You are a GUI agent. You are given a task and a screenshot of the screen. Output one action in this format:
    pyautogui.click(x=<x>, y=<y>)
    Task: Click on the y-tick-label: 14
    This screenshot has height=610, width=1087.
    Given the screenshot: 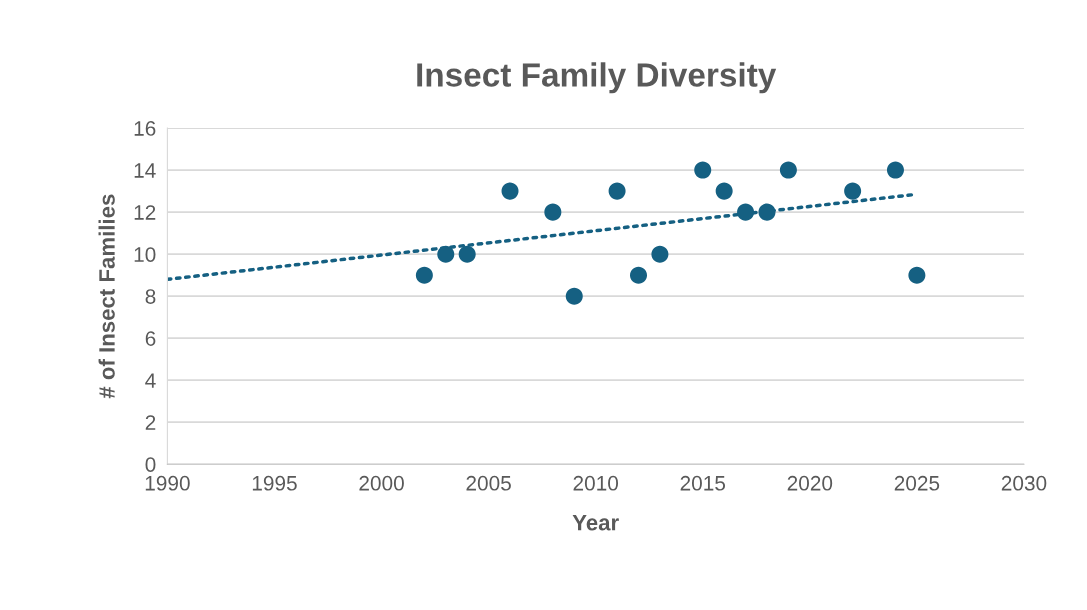 What is the action you would take?
    pyautogui.click(x=145, y=170)
    